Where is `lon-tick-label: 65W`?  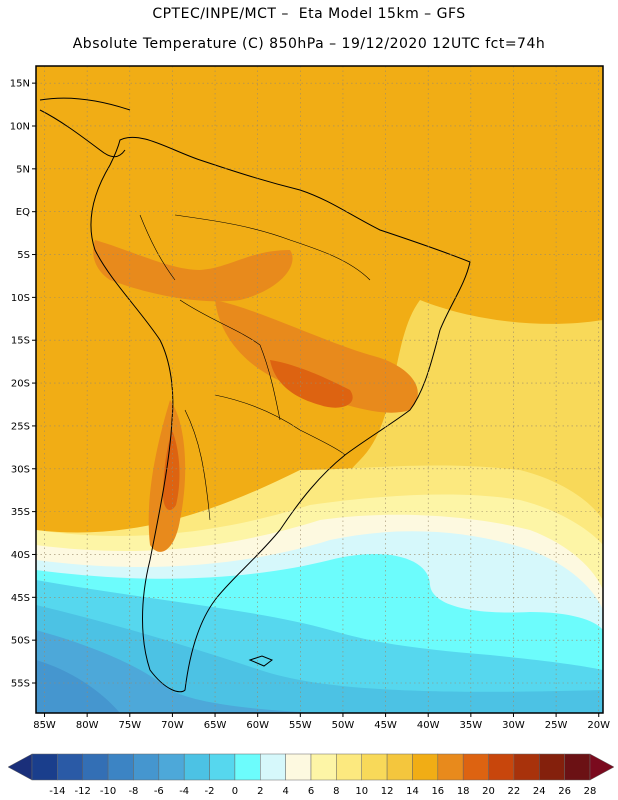
lon-tick-label: 65W is located at coordinates (215, 725).